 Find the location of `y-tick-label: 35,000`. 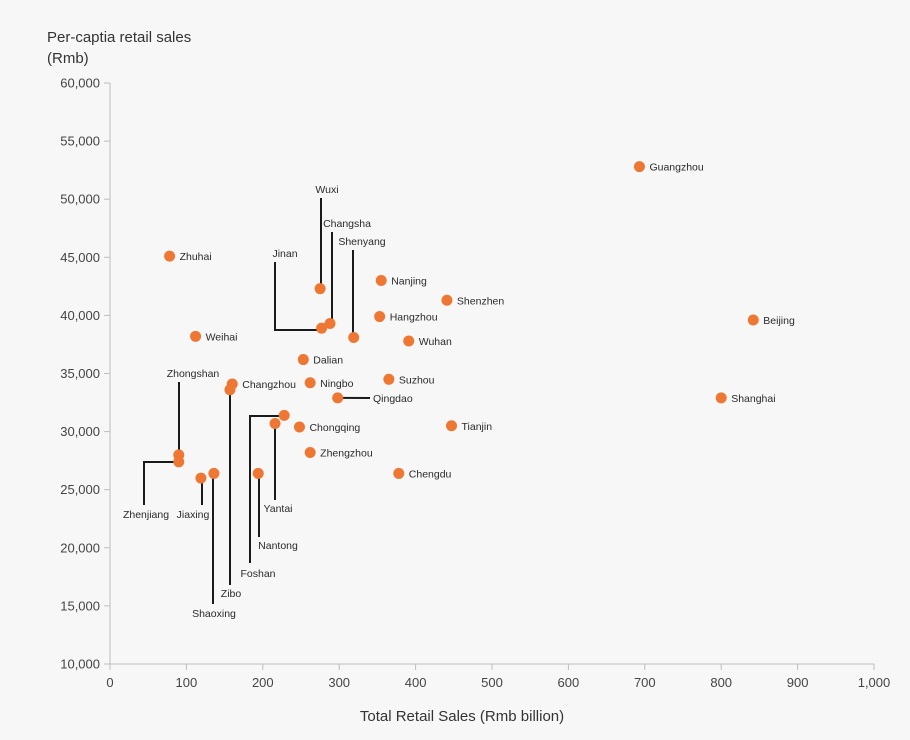

y-tick-label: 35,000 is located at coordinates (80, 373).